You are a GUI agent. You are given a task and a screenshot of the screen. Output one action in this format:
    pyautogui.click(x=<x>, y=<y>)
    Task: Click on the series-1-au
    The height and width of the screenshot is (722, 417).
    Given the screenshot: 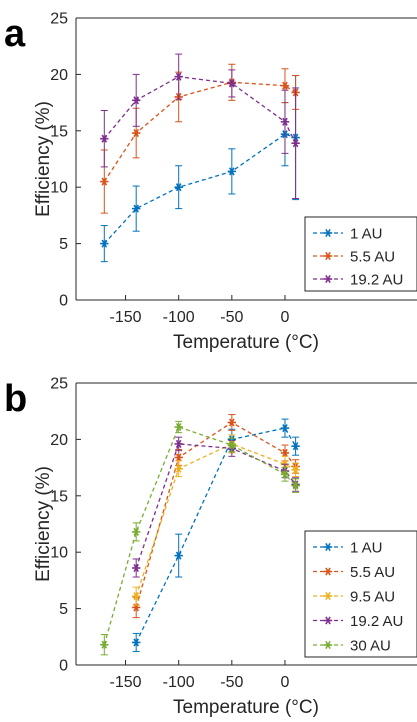 What is the action you would take?
    pyautogui.click(x=200, y=169)
    